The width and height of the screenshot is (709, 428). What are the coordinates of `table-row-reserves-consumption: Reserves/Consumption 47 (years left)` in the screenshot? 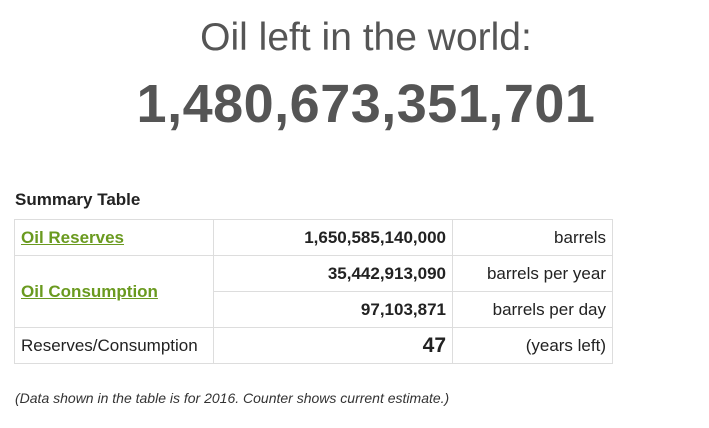 It's located at (313, 345).